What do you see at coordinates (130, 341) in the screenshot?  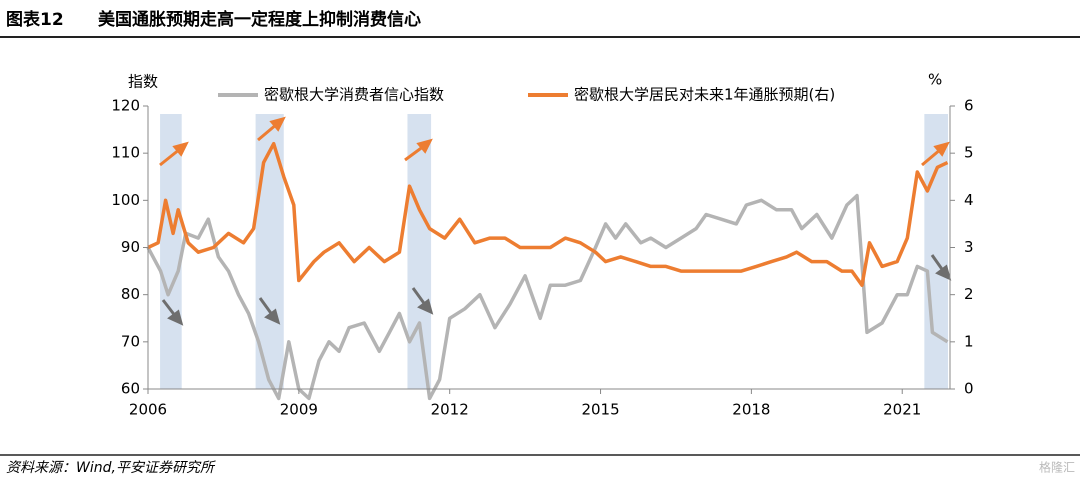 I see `y-tick-label: 70` at bounding box center [130, 341].